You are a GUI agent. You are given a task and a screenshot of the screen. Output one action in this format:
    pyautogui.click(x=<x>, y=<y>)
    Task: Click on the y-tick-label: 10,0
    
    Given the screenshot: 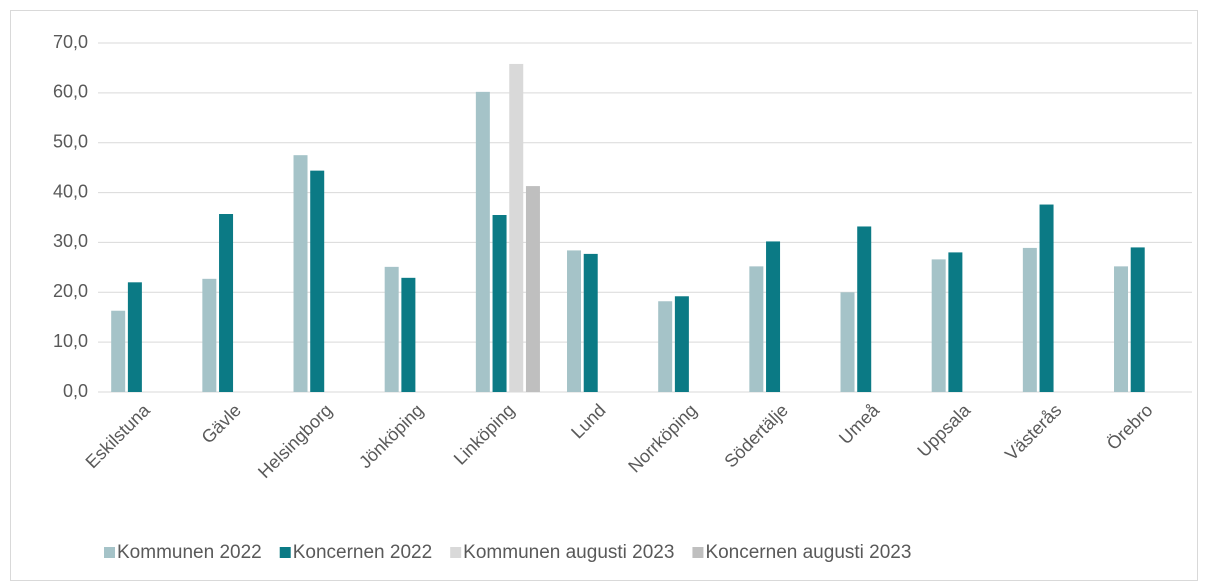 What is the action you would take?
    pyautogui.click(x=70, y=341)
    